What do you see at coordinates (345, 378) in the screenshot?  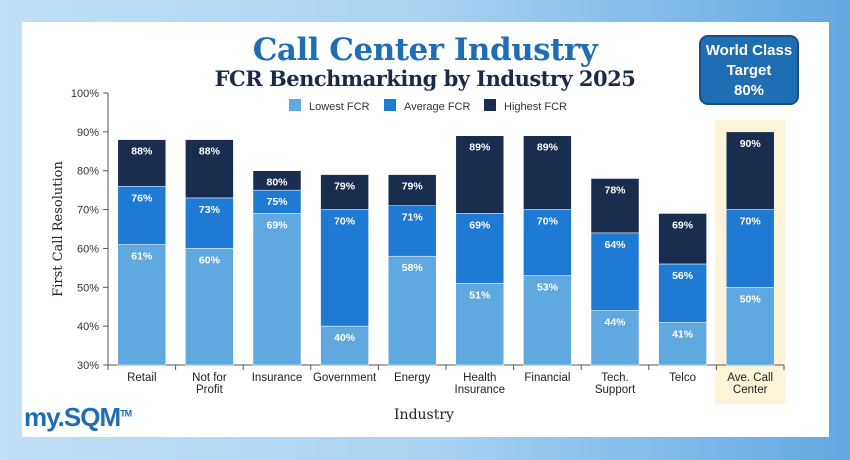 I see `x-tick-label: Government` at bounding box center [345, 378].